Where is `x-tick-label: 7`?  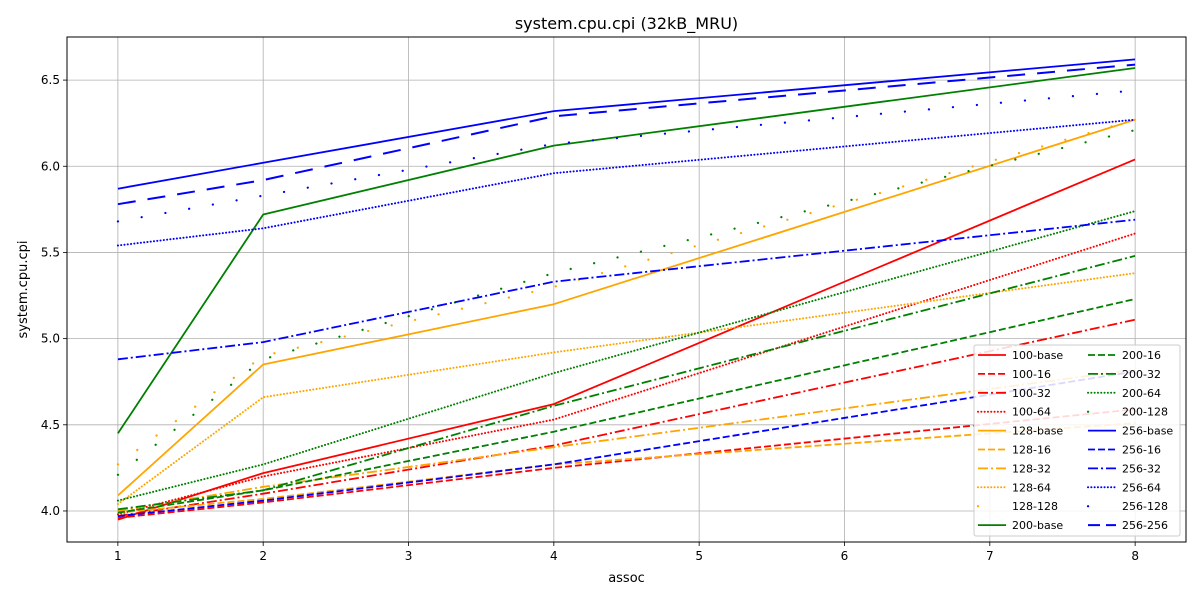 x-tick-label: 7 is located at coordinates (990, 556).